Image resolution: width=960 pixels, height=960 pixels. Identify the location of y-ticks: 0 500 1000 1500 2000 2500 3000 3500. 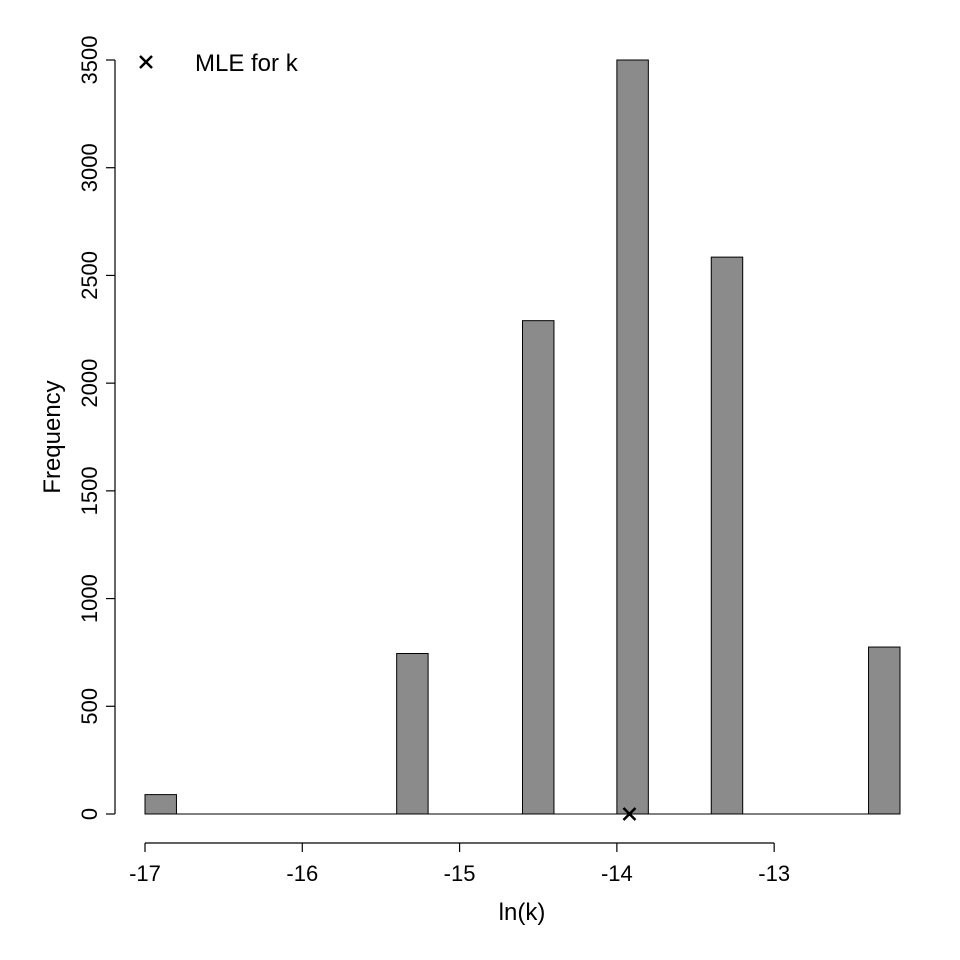
(96, 428).